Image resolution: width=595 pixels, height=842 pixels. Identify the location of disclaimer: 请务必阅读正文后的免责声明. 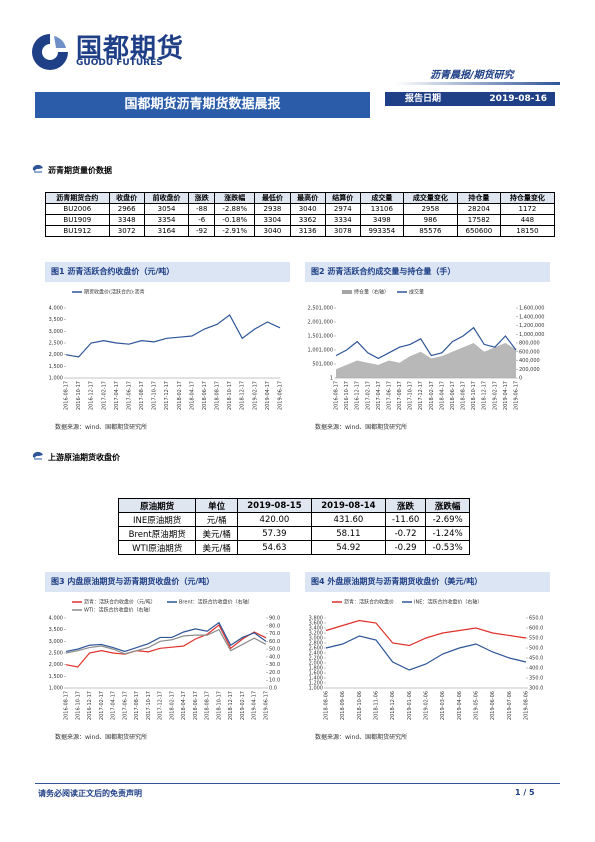
(90, 793).